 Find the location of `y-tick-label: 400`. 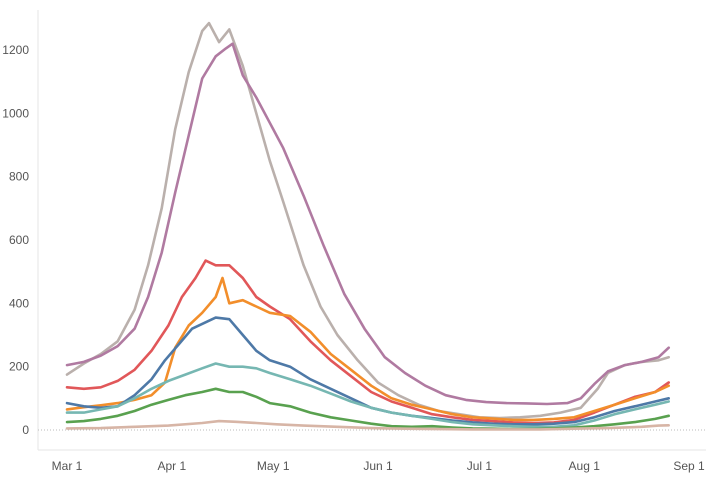

y-tick-label: 400 is located at coordinates (19, 303).